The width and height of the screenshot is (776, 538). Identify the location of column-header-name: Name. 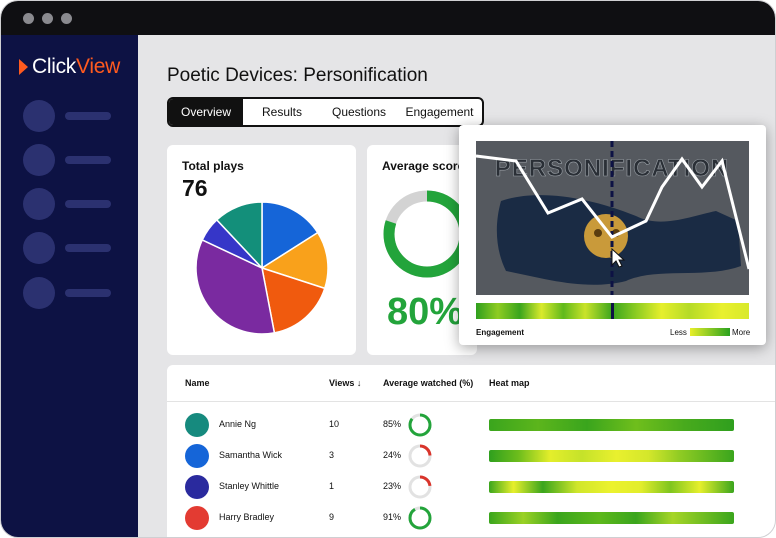
(197, 383).